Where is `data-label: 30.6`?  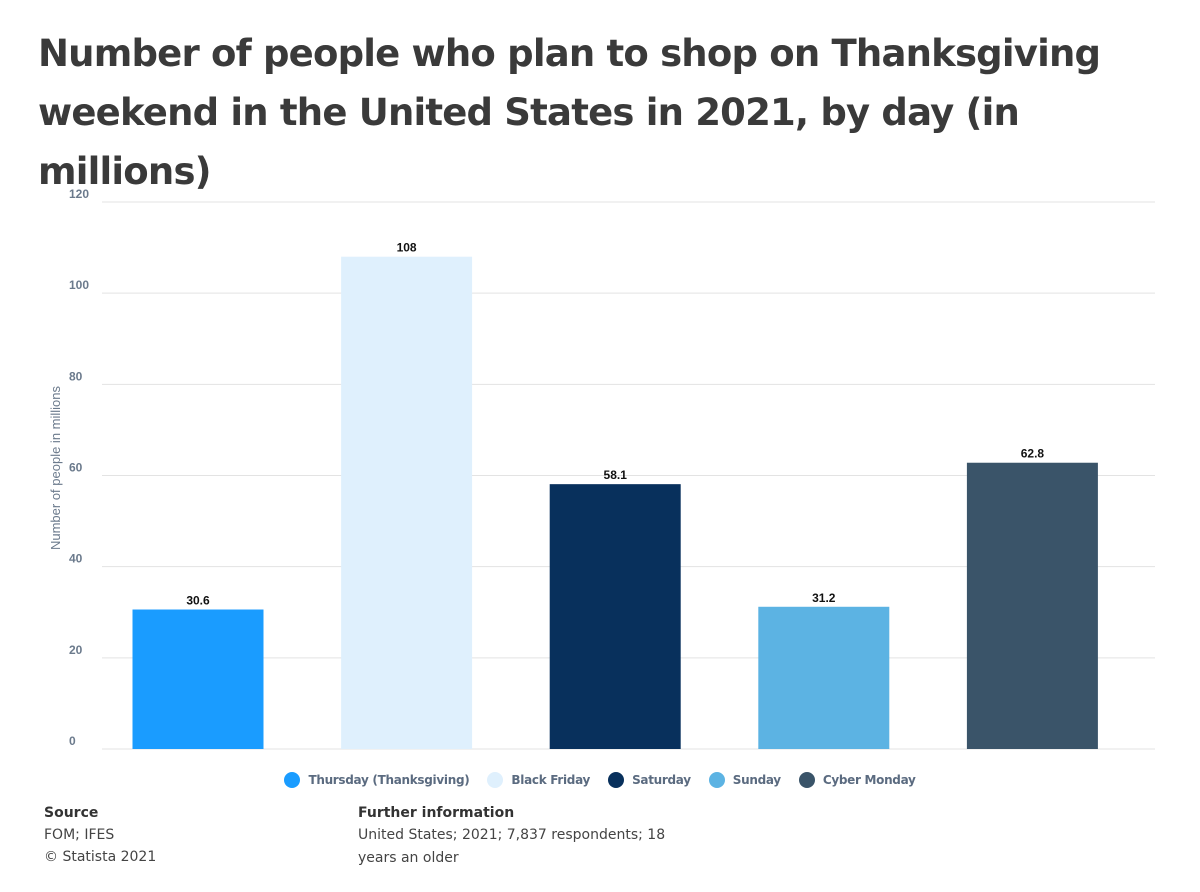
data-label: 30.6 is located at coordinates (198, 601).